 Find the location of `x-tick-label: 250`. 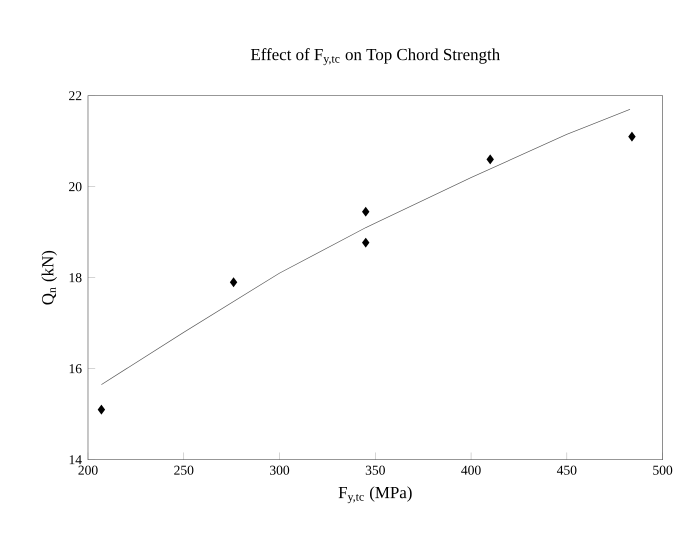

x-tick-label: 250 is located at coordinates (184, 470).